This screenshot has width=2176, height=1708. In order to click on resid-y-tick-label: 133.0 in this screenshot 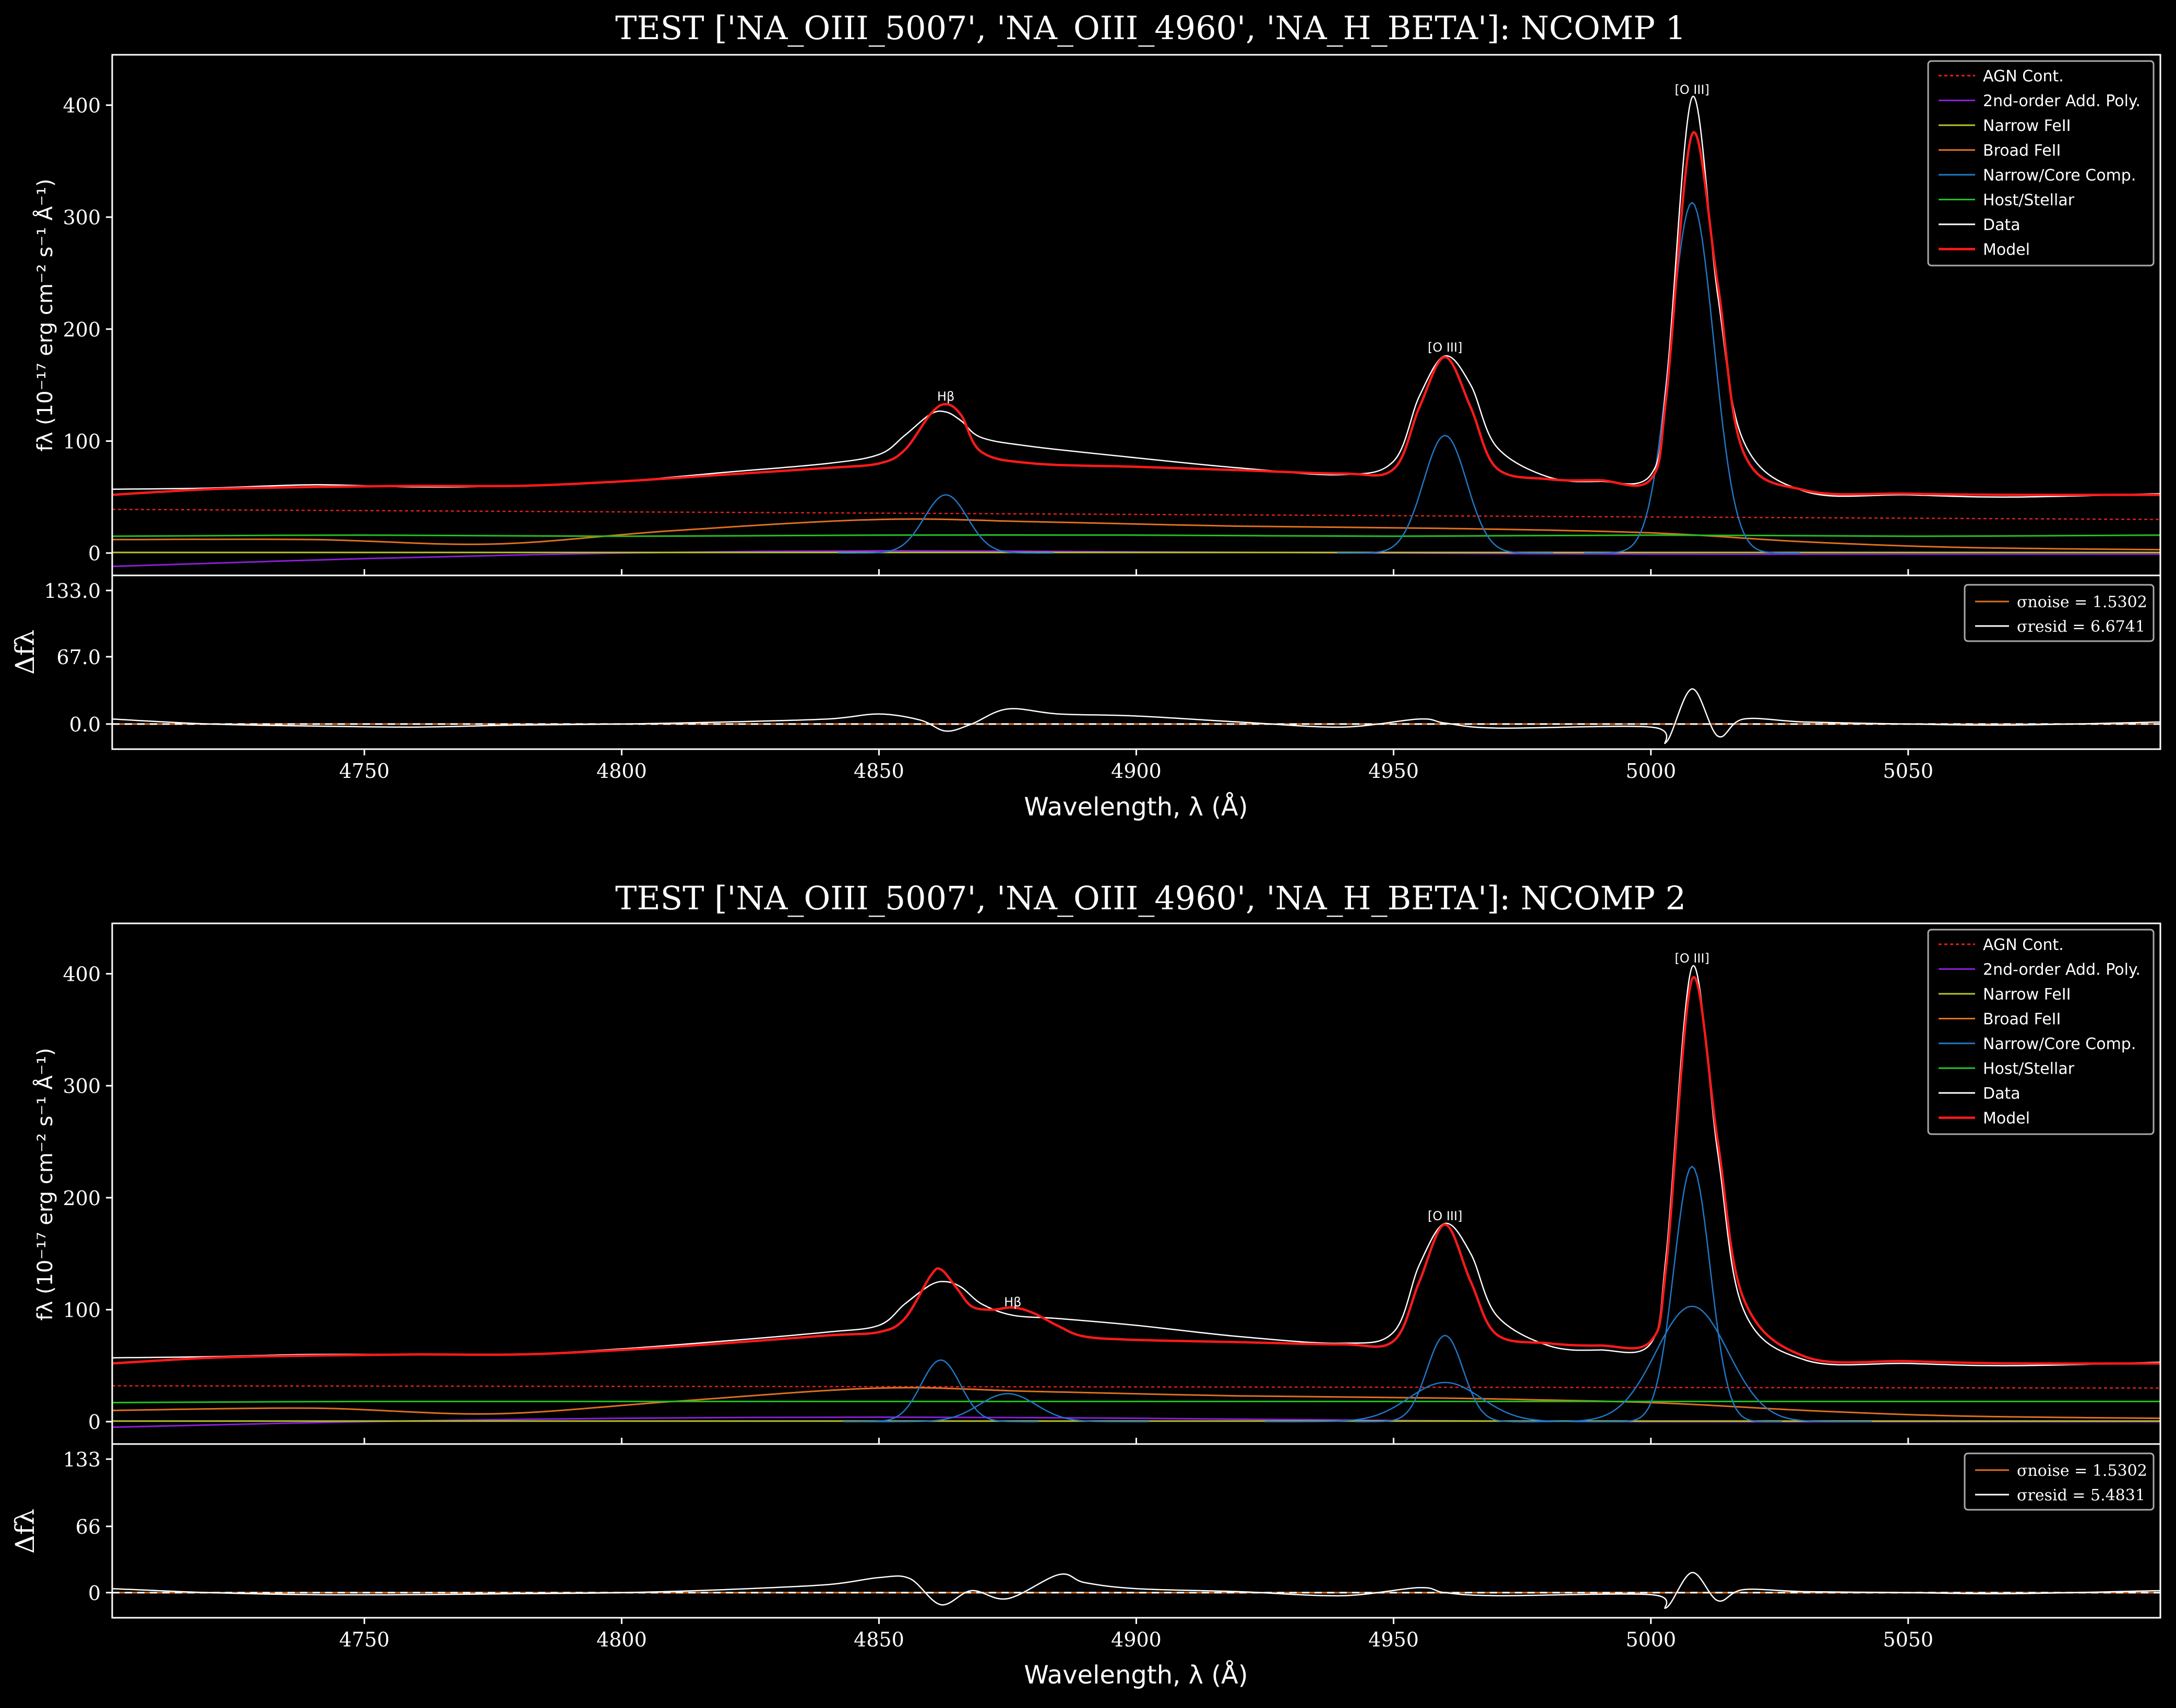, I will do `click(72, 591)`.